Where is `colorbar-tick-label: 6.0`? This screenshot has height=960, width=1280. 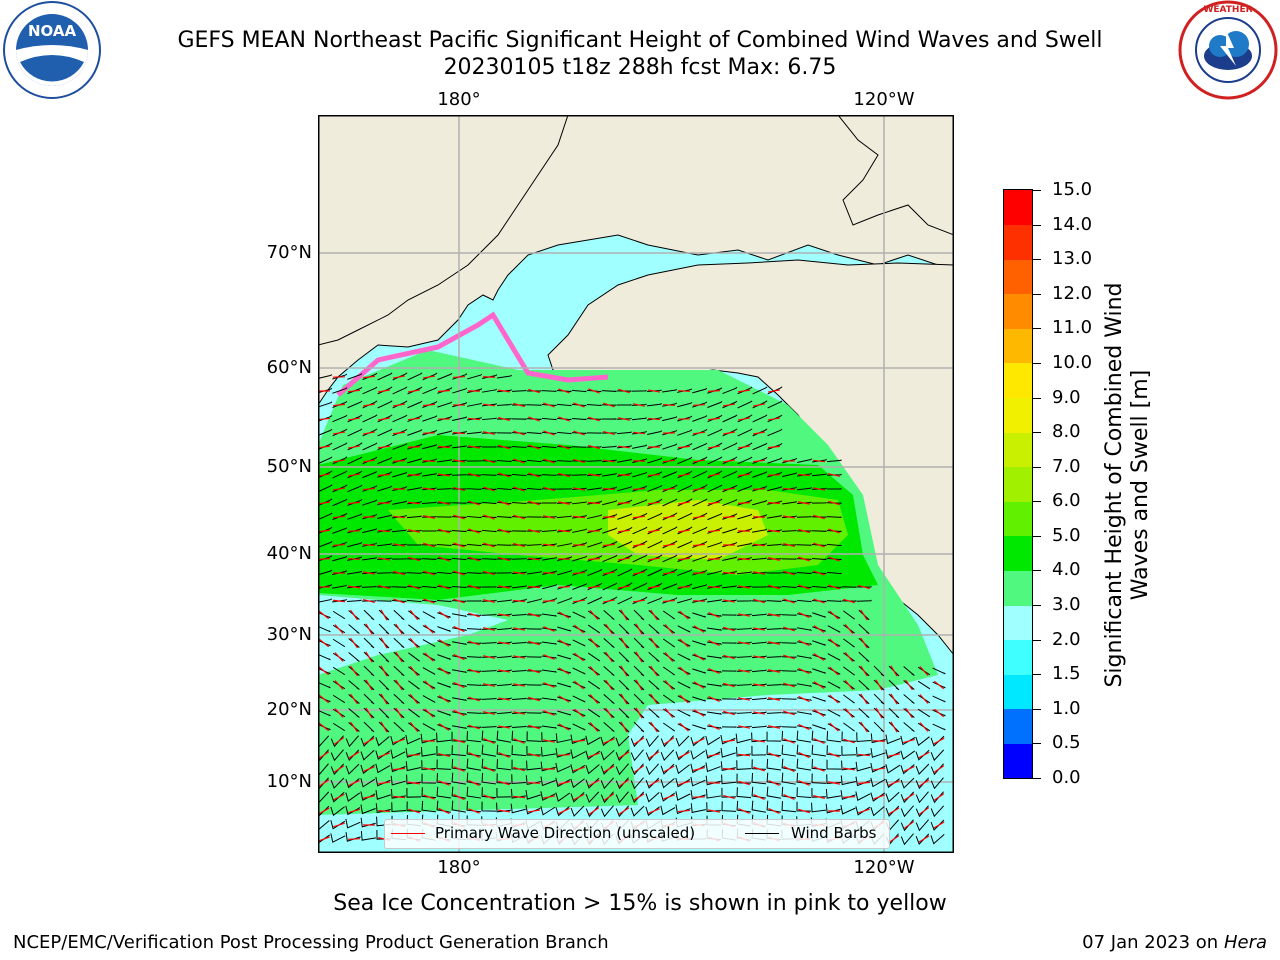
colorbar-tick-label: 6.0 is located at coordinates (1066, 501).